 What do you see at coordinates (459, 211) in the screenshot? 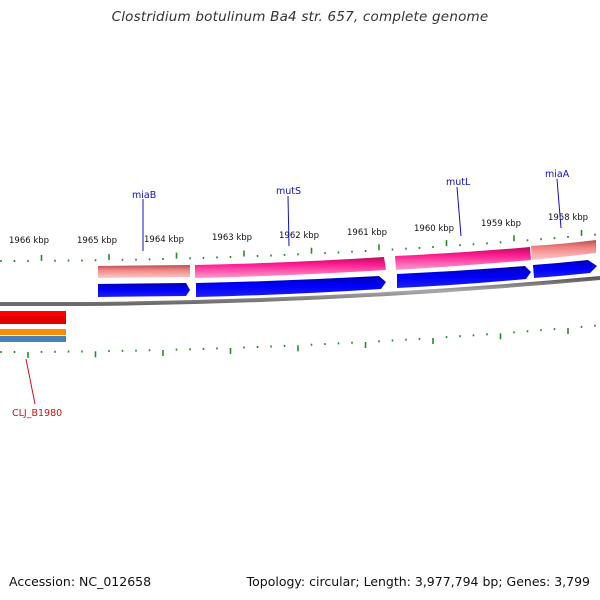
I see `leader-mutL` at bounding box center [459, 211].